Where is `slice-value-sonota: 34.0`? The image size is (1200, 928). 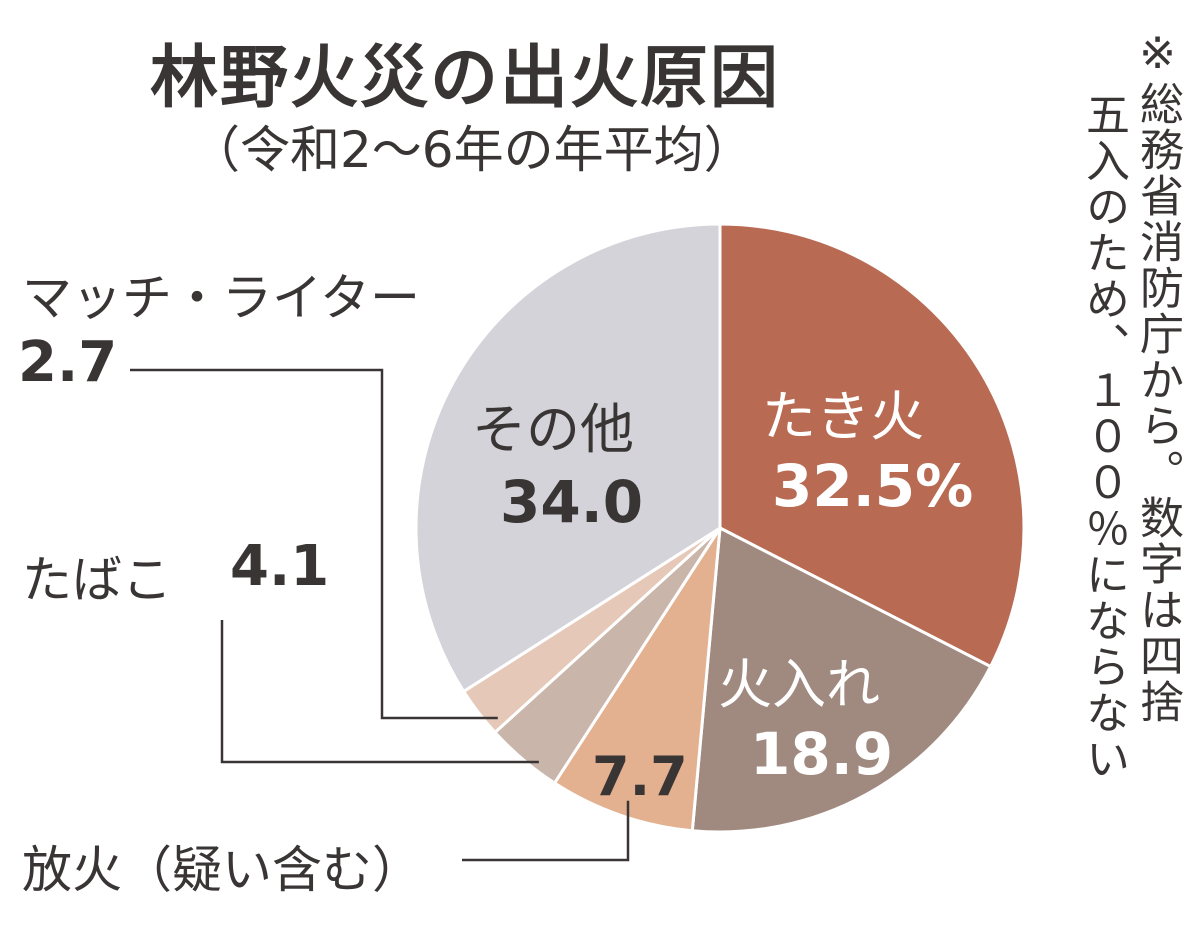 slice-value-sonota: 34.0 is located at coordinates (572, 502).